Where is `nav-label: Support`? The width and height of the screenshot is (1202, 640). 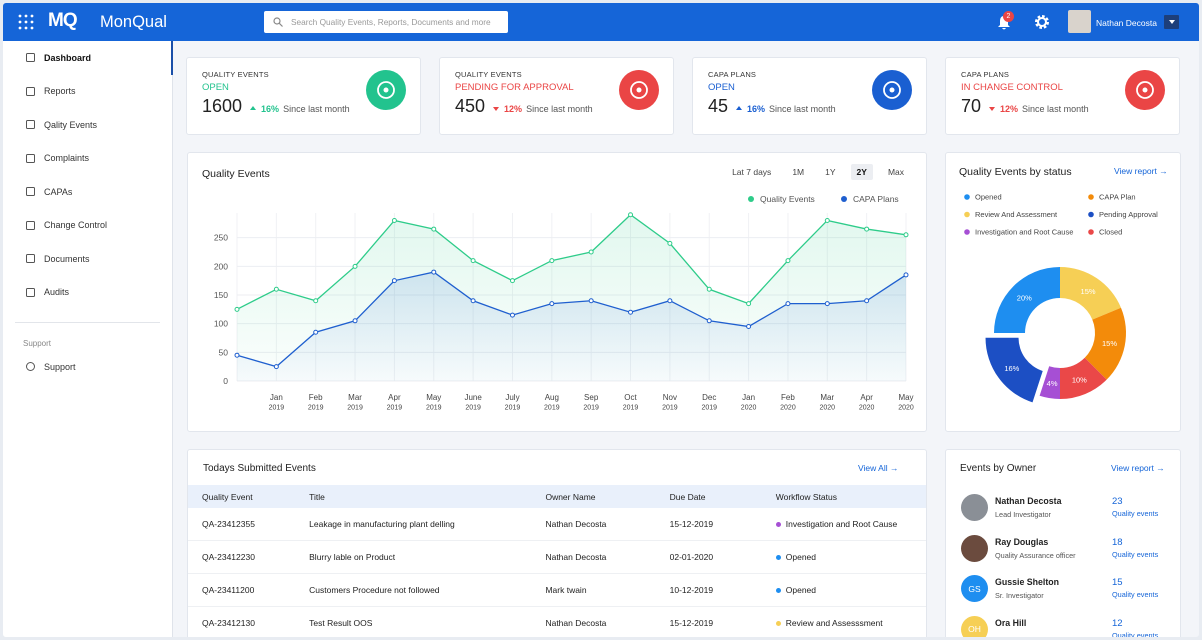
nav-label: Support is located at coordinates (60, 366).